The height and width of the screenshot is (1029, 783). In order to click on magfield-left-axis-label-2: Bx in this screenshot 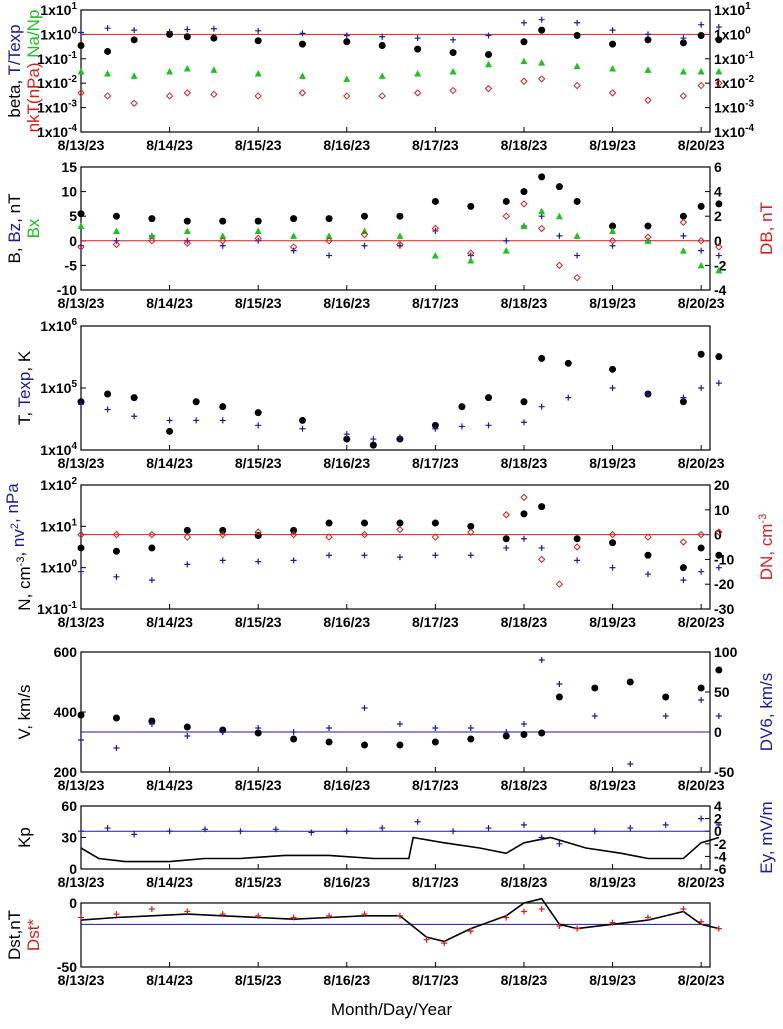, I will do `click(33, 228)`.